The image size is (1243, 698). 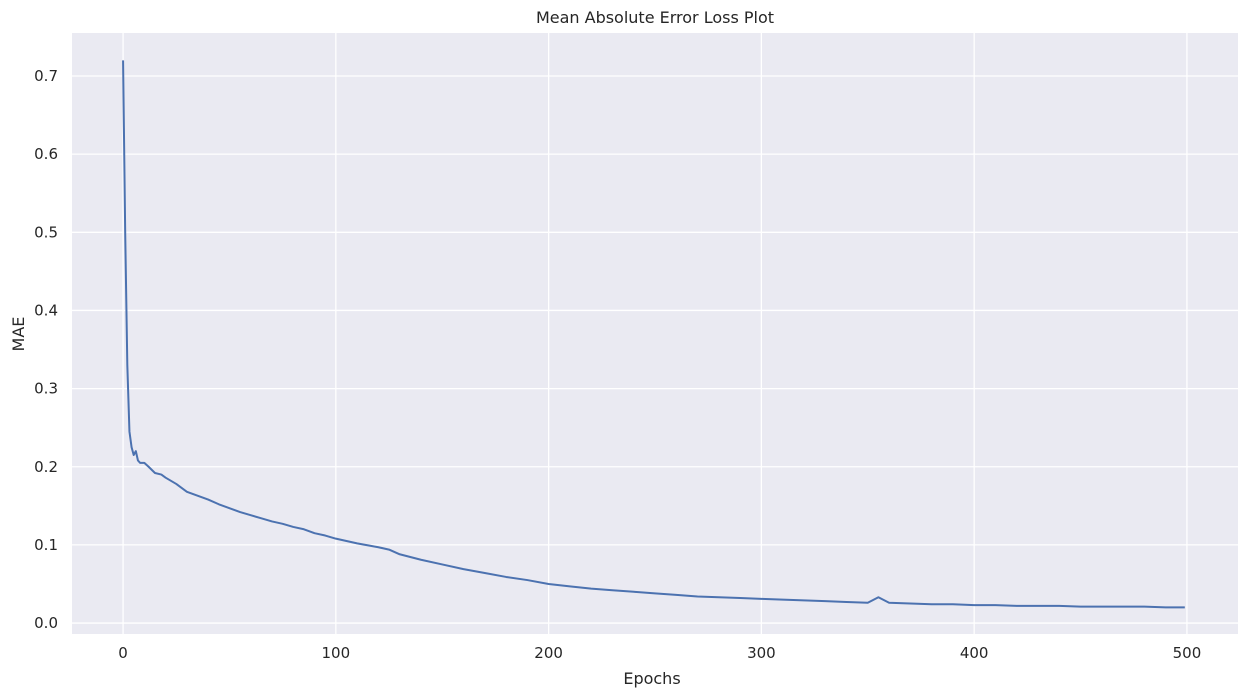 I want to click on x-tick-label: 300, so click(x=761, y=653).